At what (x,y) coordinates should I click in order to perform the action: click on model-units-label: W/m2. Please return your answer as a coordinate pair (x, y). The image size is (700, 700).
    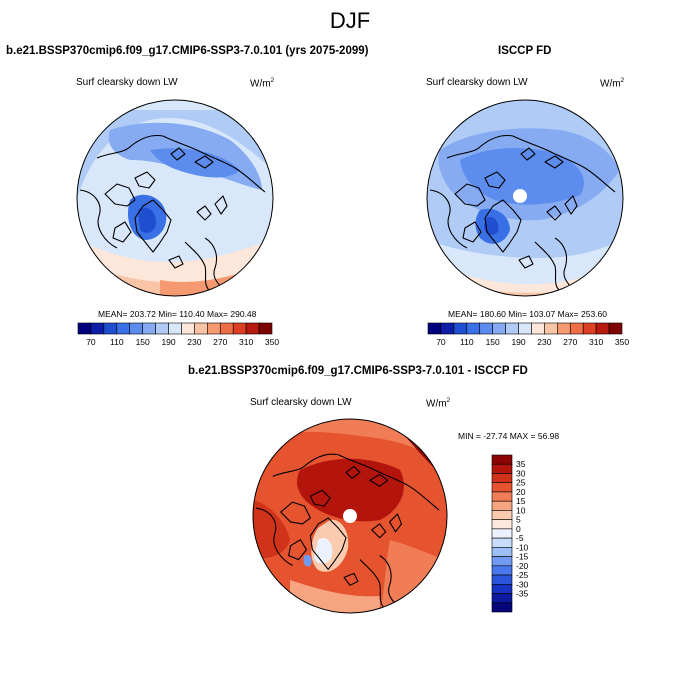
    Looking at the image, I should click on (262, 83).